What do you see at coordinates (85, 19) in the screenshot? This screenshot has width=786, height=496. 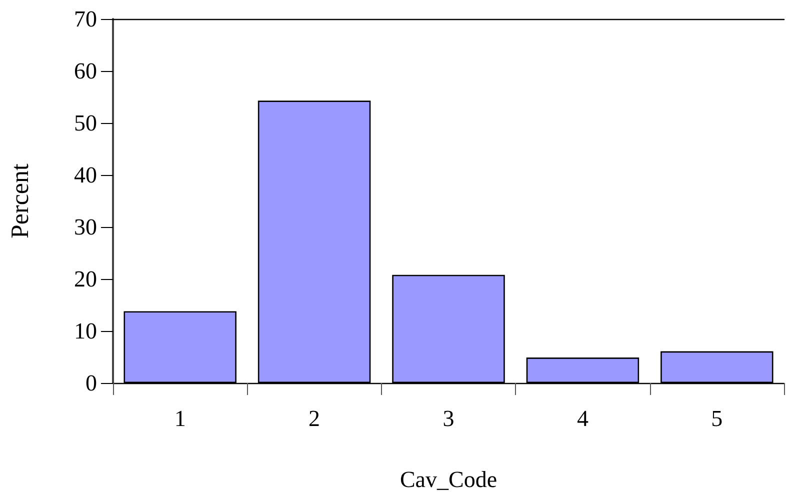 I see `y-tick-label: 70` at bounding box center [85, 19].